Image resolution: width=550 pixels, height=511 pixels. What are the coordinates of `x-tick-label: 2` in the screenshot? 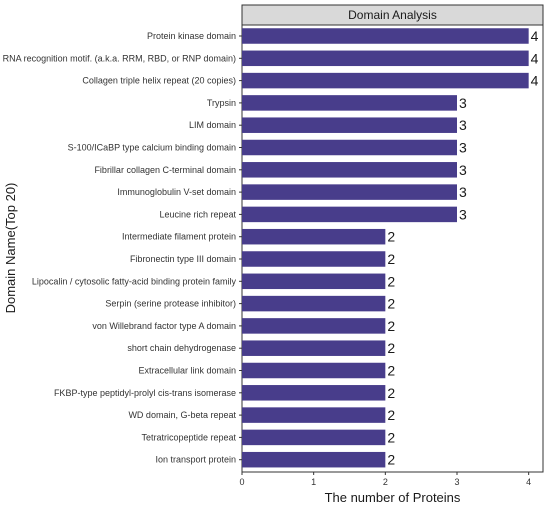 It's located at (385, 482).